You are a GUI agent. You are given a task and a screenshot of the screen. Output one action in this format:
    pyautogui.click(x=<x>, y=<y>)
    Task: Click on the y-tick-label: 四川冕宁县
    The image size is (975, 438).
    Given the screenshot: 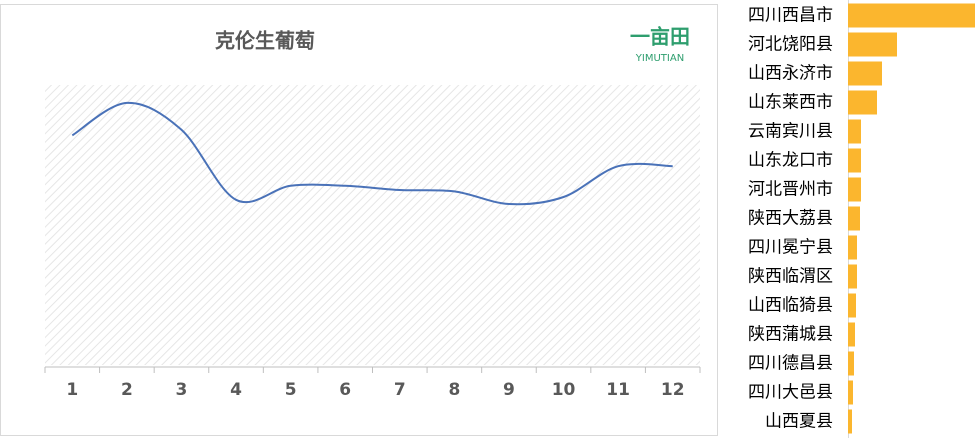 What is the action you would take?
    pyautogui.click(x=790, y=248)
    